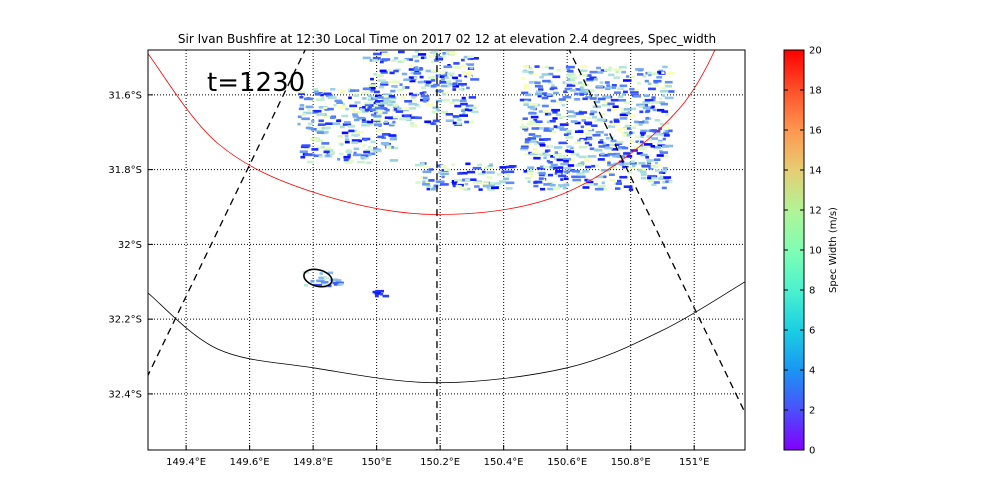 This screenshot has width=1000, height=500. What do you see at coordinates (227, 213) in the screenshot?
I see `left-beam` at bounding box center [227, 213].